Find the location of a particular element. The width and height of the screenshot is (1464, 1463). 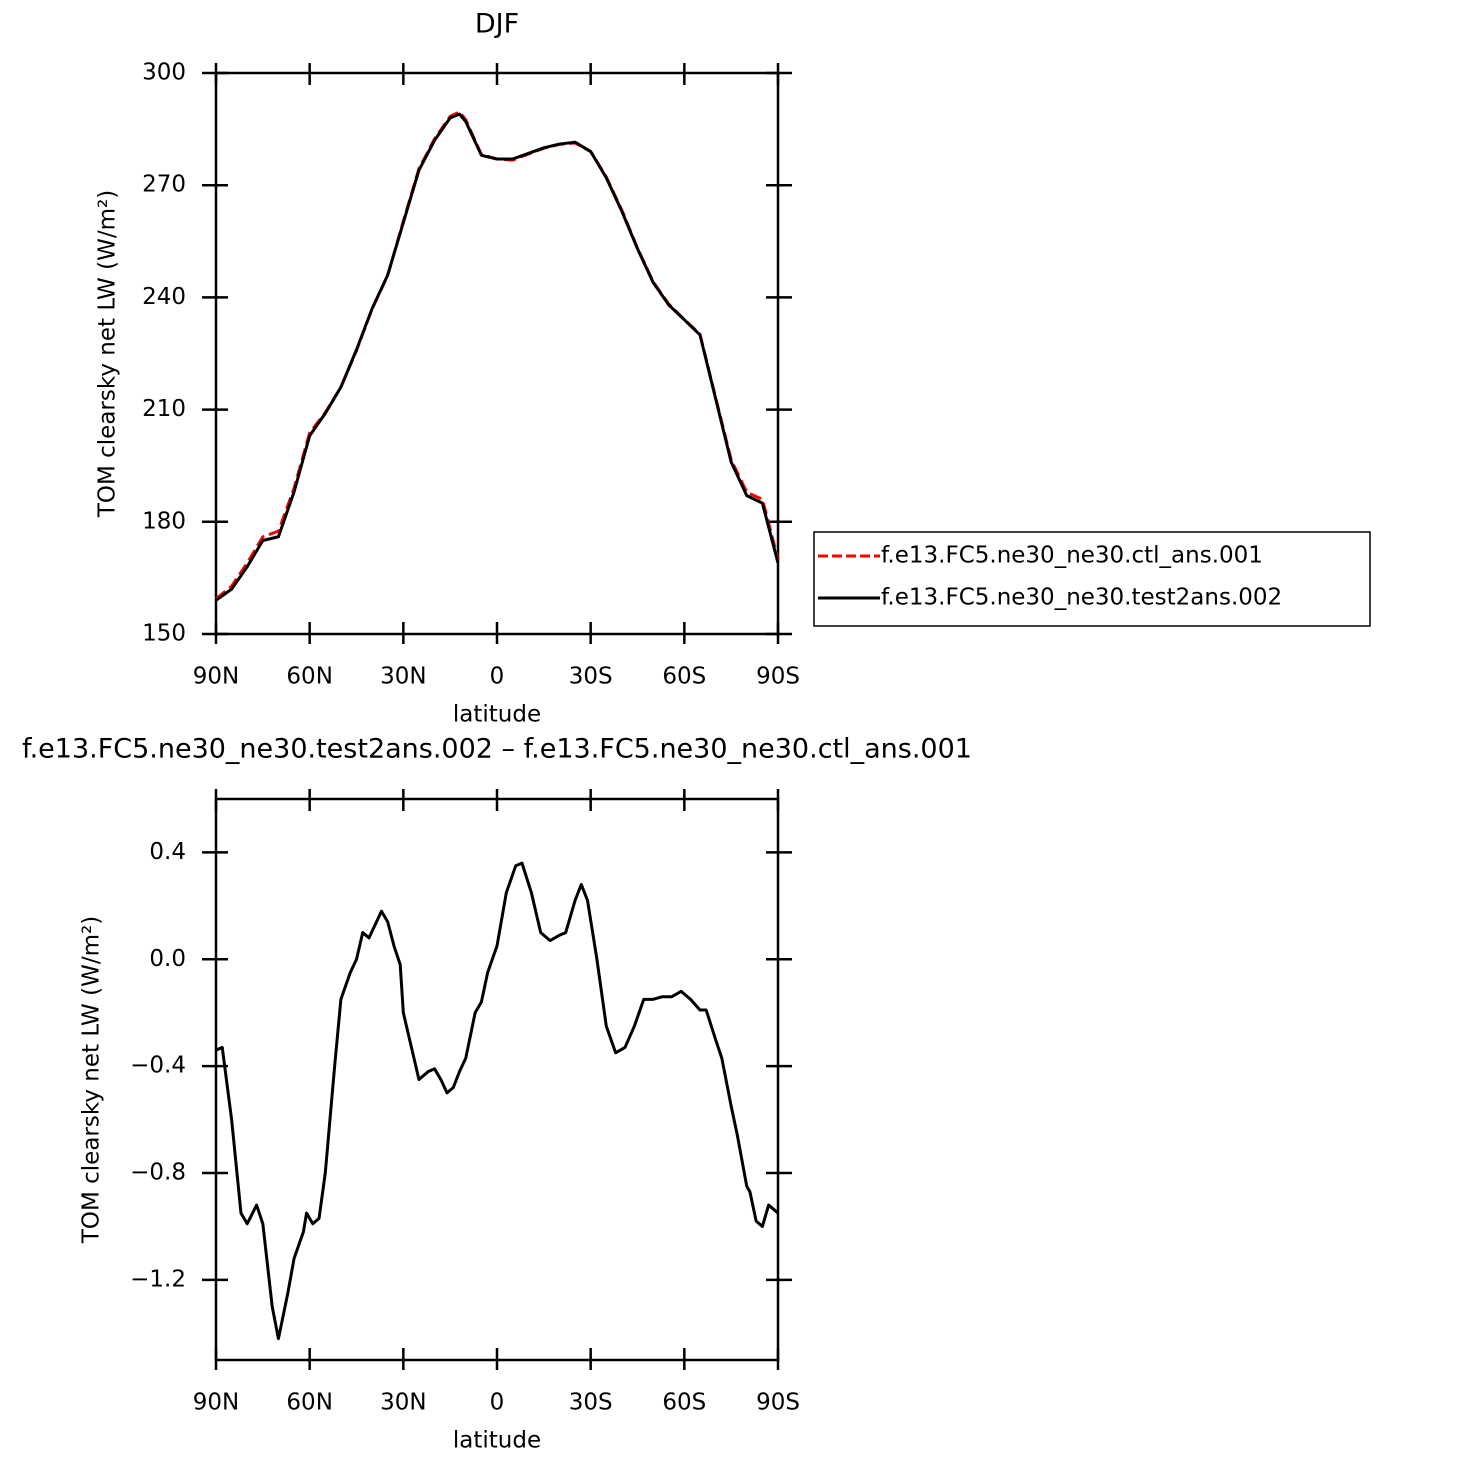

y-tick-label: −0.8 is located at coordinates (158, 1173).